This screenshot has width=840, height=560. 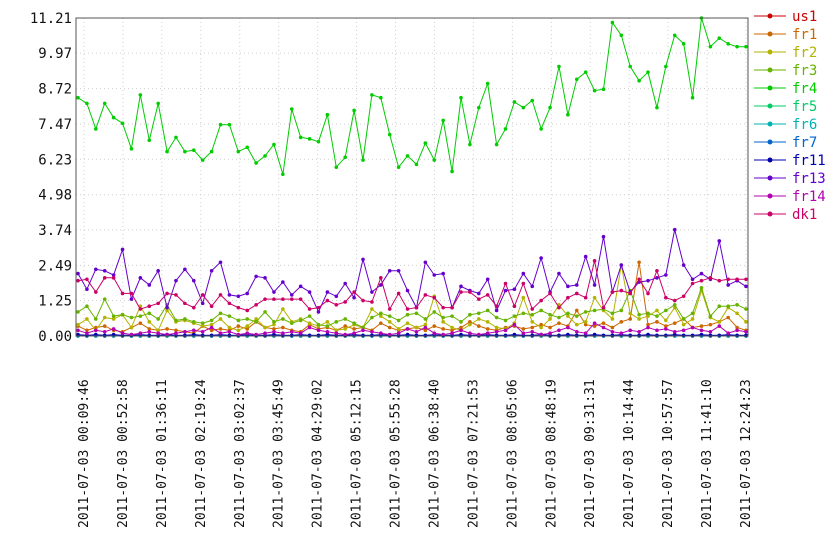 What do you see at coordinates (55, 231) in the screenshot?
I see `y-tick-label: 3.74` at bounding box center [55, 231].